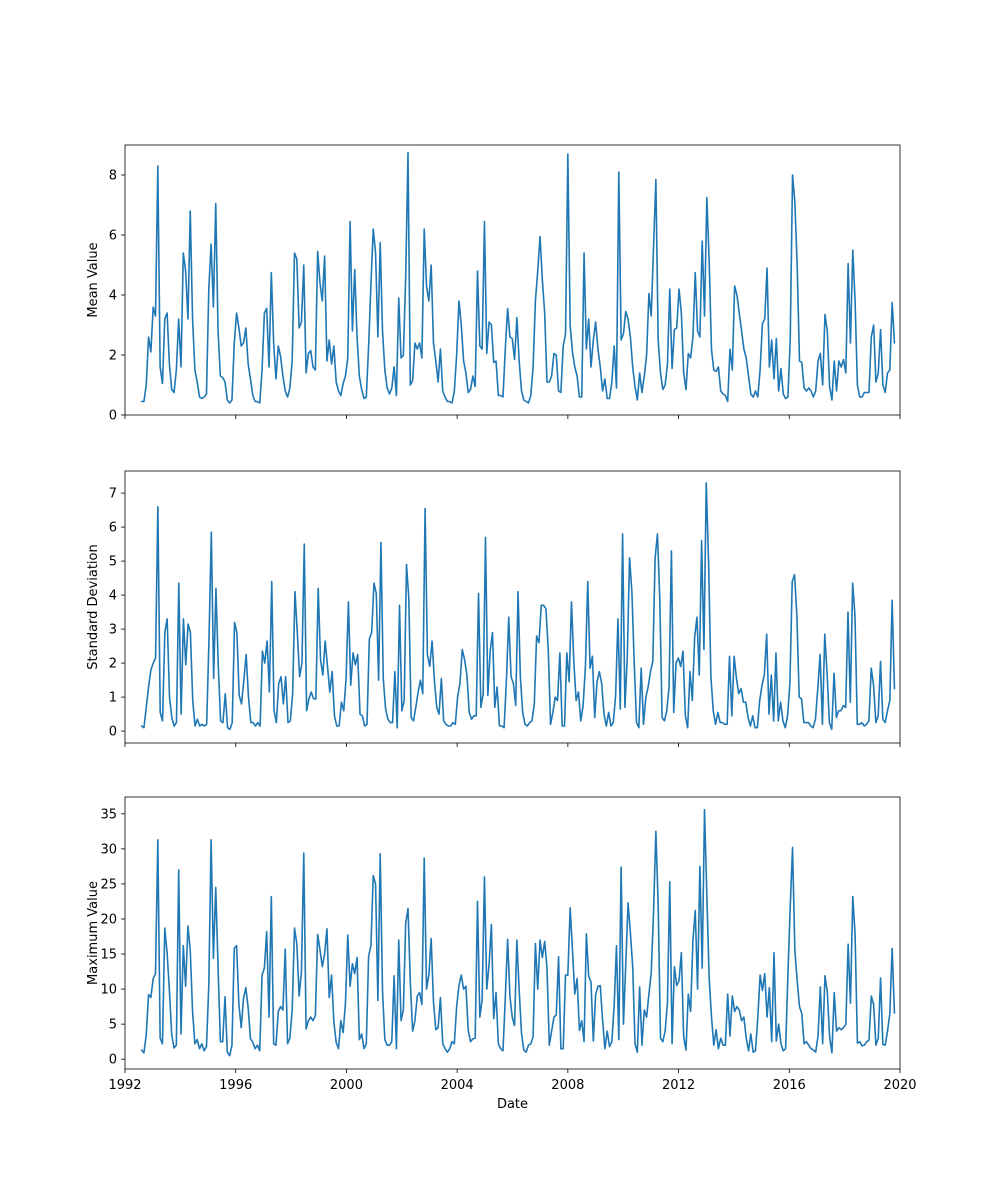 Image resolution: width=1000 pixels, height=1200 pixels. Describe the element at coordinates (235, 1085) in the screenshot. I see `x-tick-label: 1996` at that location.